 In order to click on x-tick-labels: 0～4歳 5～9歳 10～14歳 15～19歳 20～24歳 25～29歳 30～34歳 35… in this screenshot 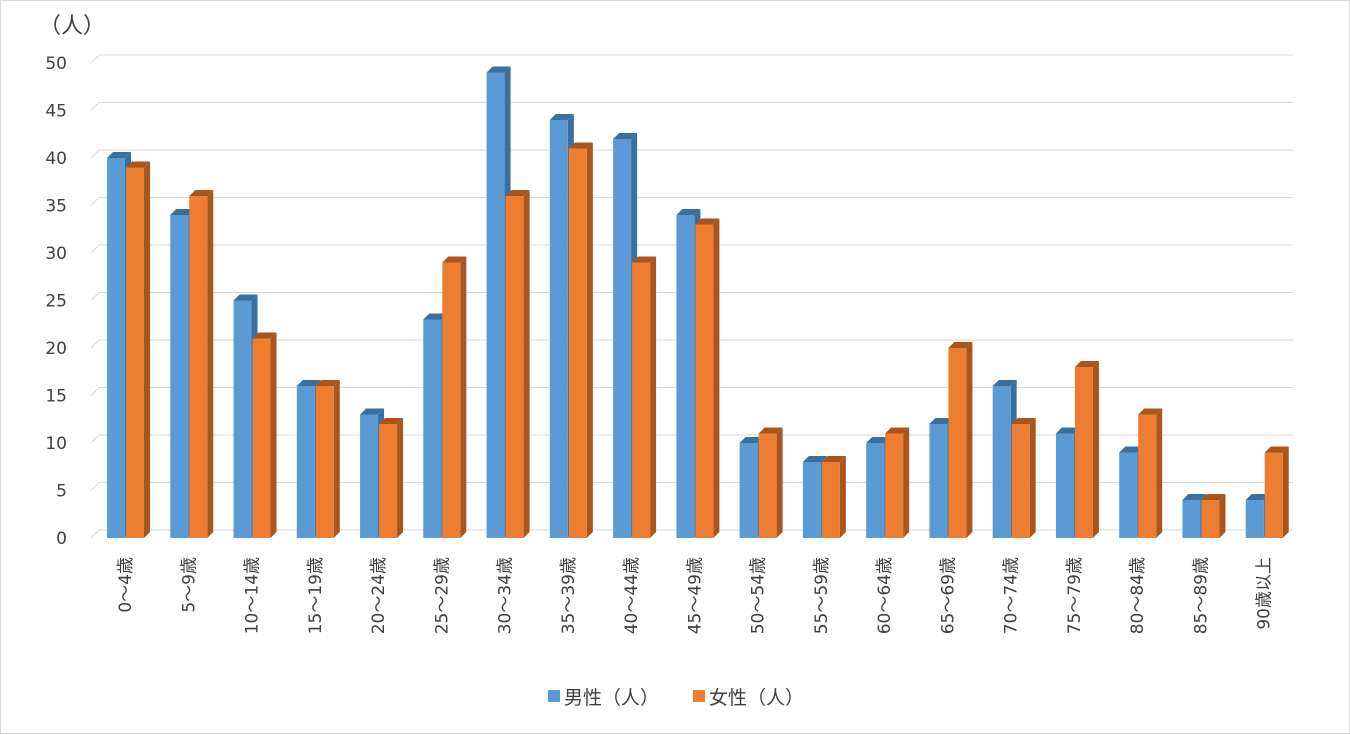, I will do `click(695, 595)`.